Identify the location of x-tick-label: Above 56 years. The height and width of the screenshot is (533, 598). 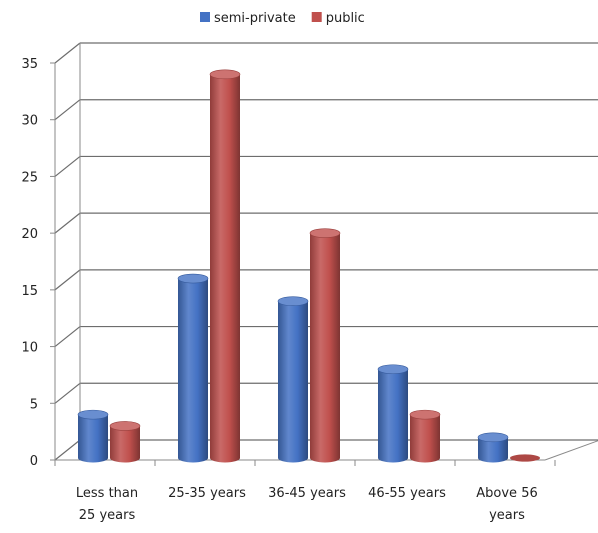
(506, 504).